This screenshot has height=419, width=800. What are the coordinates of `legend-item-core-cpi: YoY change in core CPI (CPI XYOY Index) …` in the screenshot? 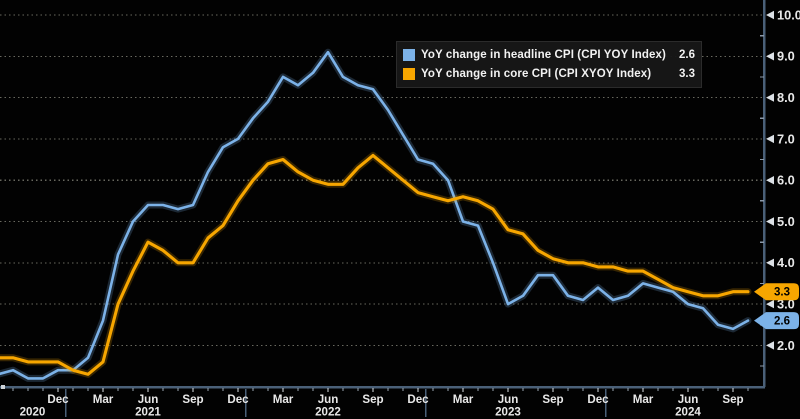 It's located at (549, 73).